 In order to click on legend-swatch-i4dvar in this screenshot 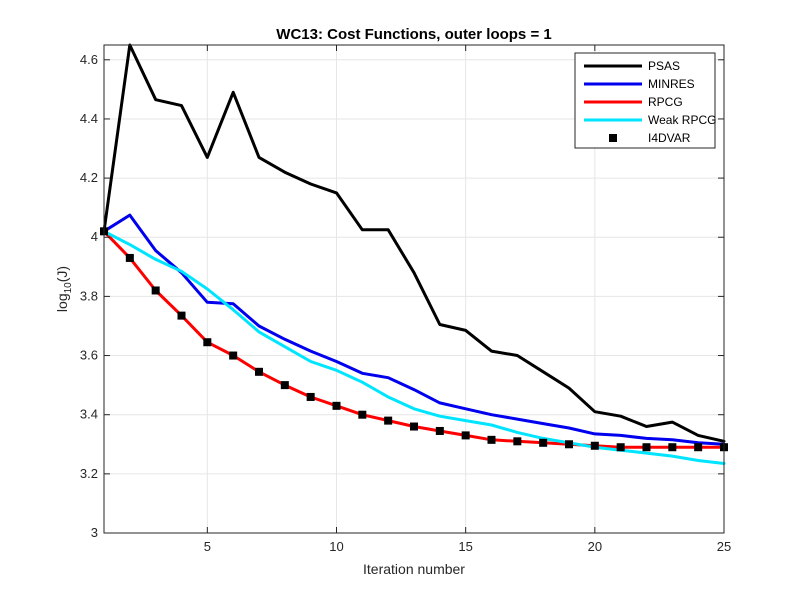, I will do `click(613, 138)`.